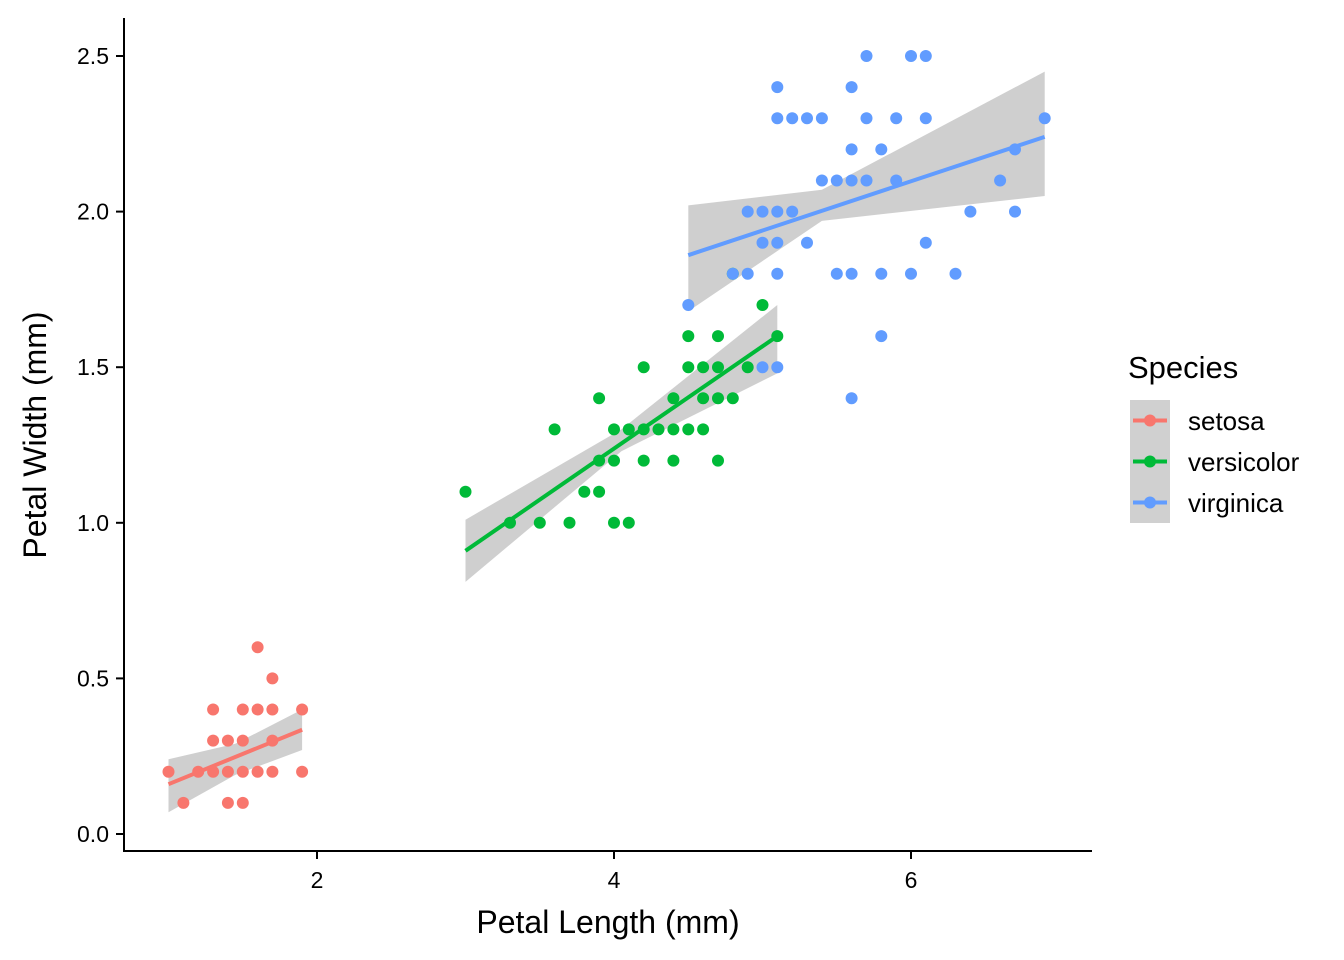 Image resolution: width=1344 pixels, height=960 pixels. What do you see at coordinates (1183, 367) in the screenshot?
I see `legend-title: Species` at bounding box center [1183, 367].